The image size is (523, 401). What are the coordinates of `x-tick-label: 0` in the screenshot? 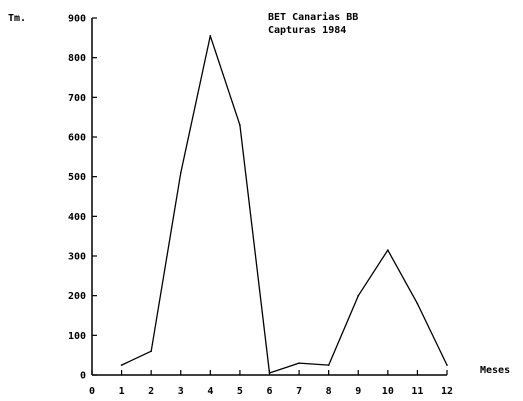 It's located at (92, 391).